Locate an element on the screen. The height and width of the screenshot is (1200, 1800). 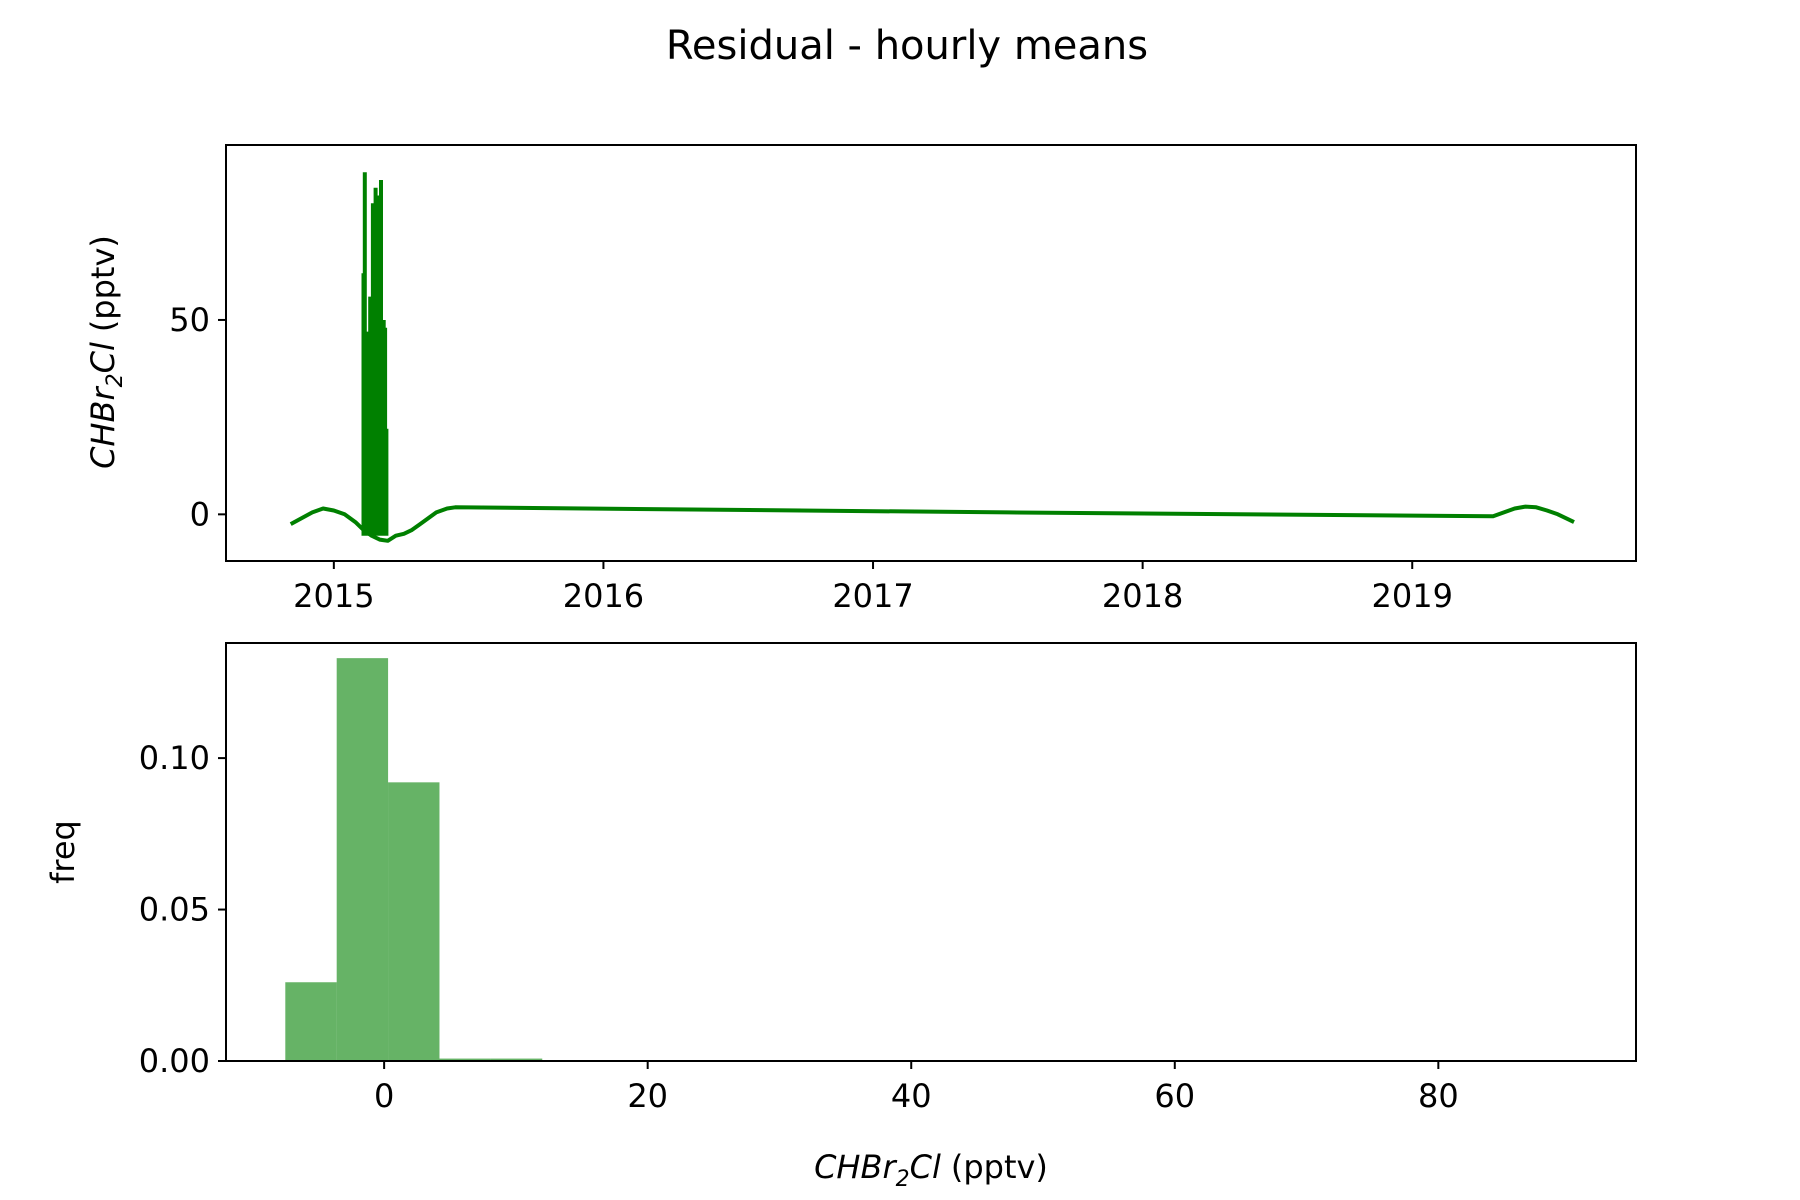
y-tick-label: 0.00 is located at coordinates (174, 1061).